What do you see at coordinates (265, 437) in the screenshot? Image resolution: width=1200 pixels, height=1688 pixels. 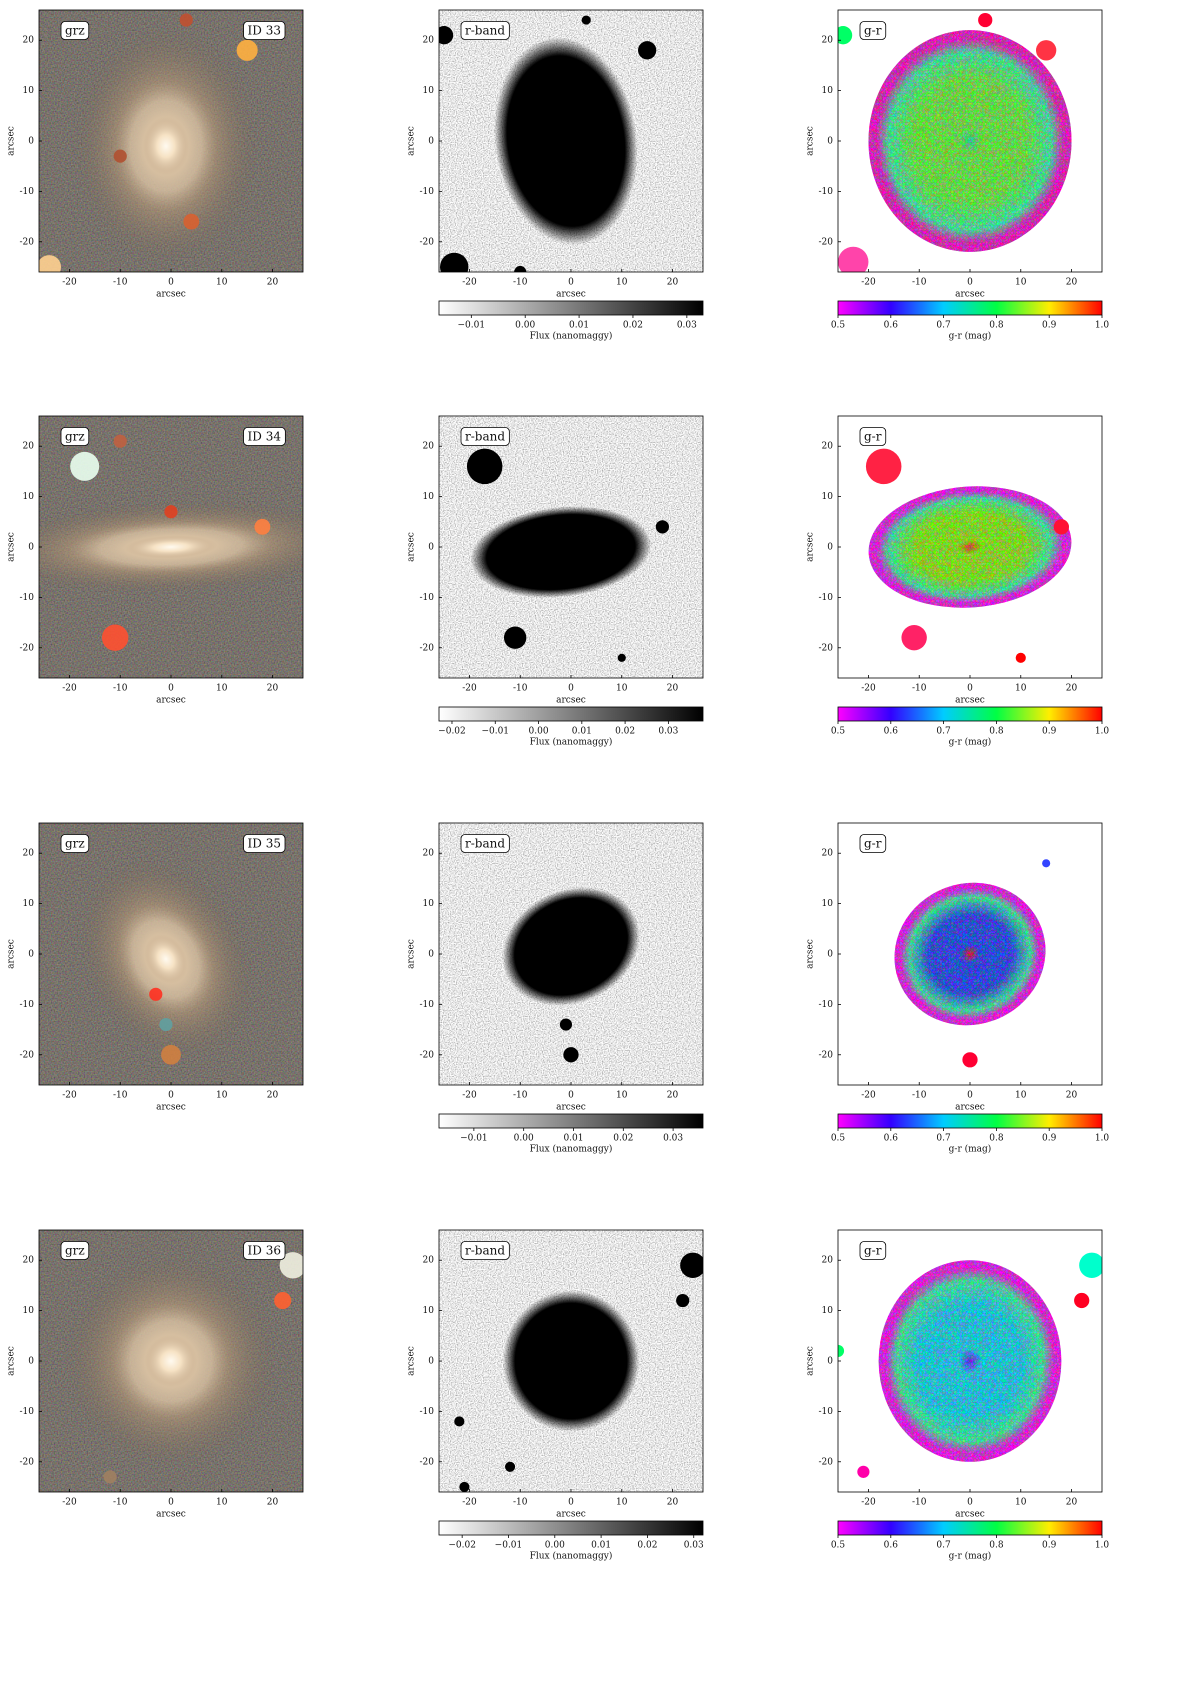 I see `panel-label: ID 34` at bounding box center [265, 437].